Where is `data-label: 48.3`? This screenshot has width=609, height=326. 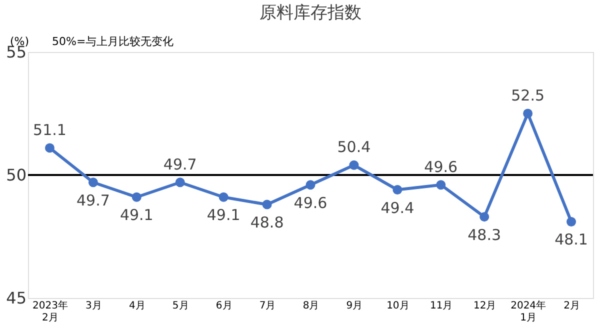 data-label: 48.3 is located at coordinates (485, 235).